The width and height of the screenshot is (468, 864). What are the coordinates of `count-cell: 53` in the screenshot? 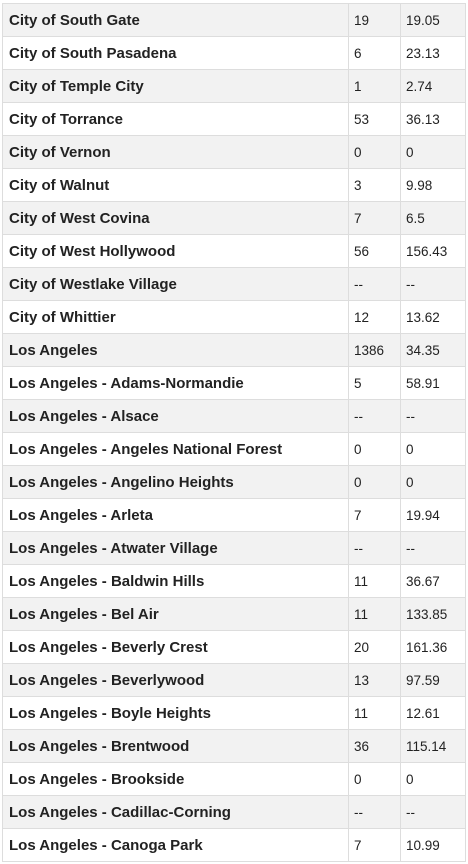 It's located at (374, 119).